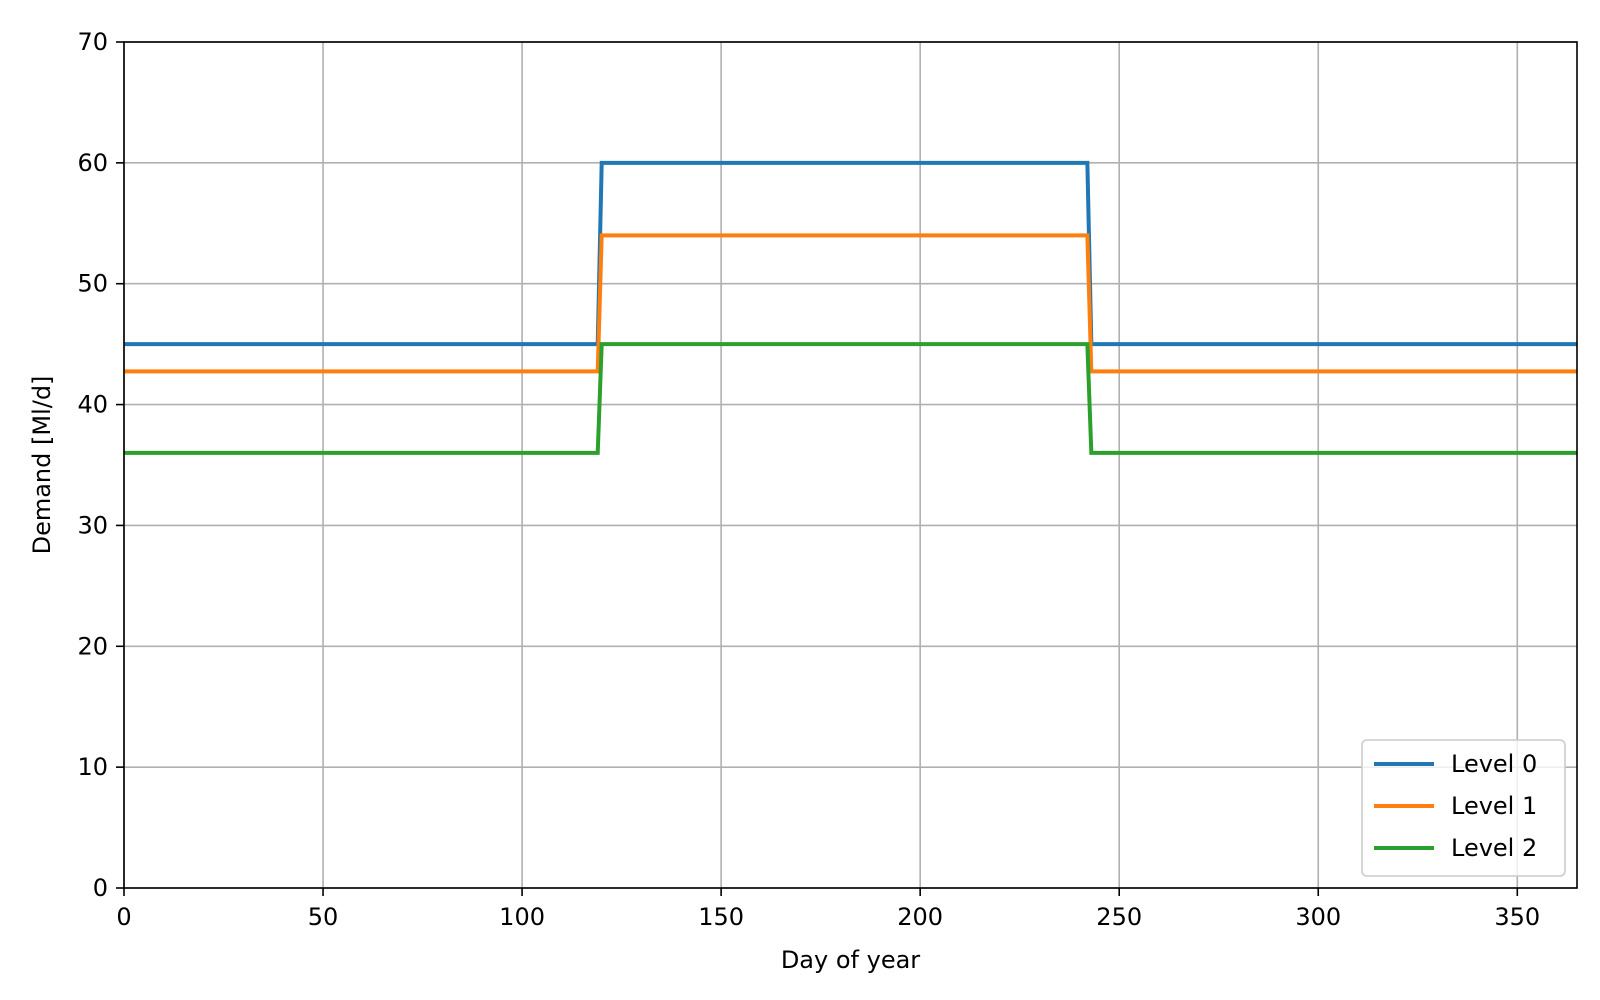 The height and width of the screenshot is (1000, 1600). What do you see at coordinates (1517, 917) in the screenshot?
I see `x-tick-label: 350` at bounding box center [1517, 917].